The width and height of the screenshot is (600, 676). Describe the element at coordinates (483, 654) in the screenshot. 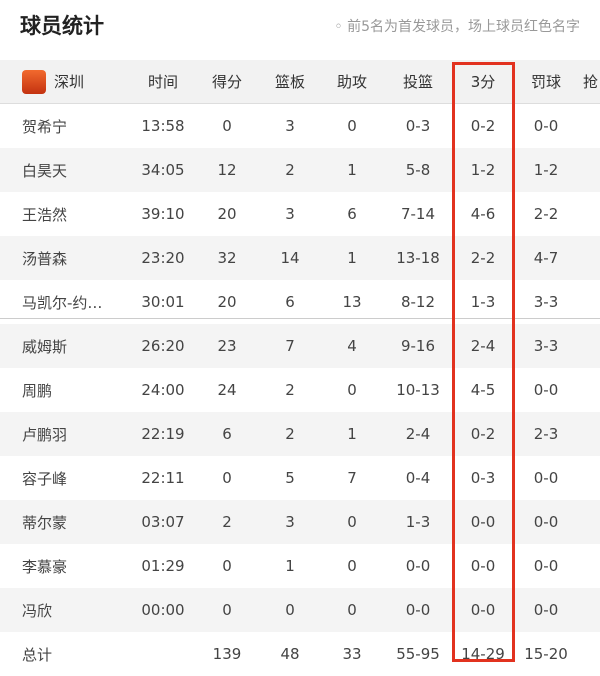

I see `total-cell: 14-29` at that location.